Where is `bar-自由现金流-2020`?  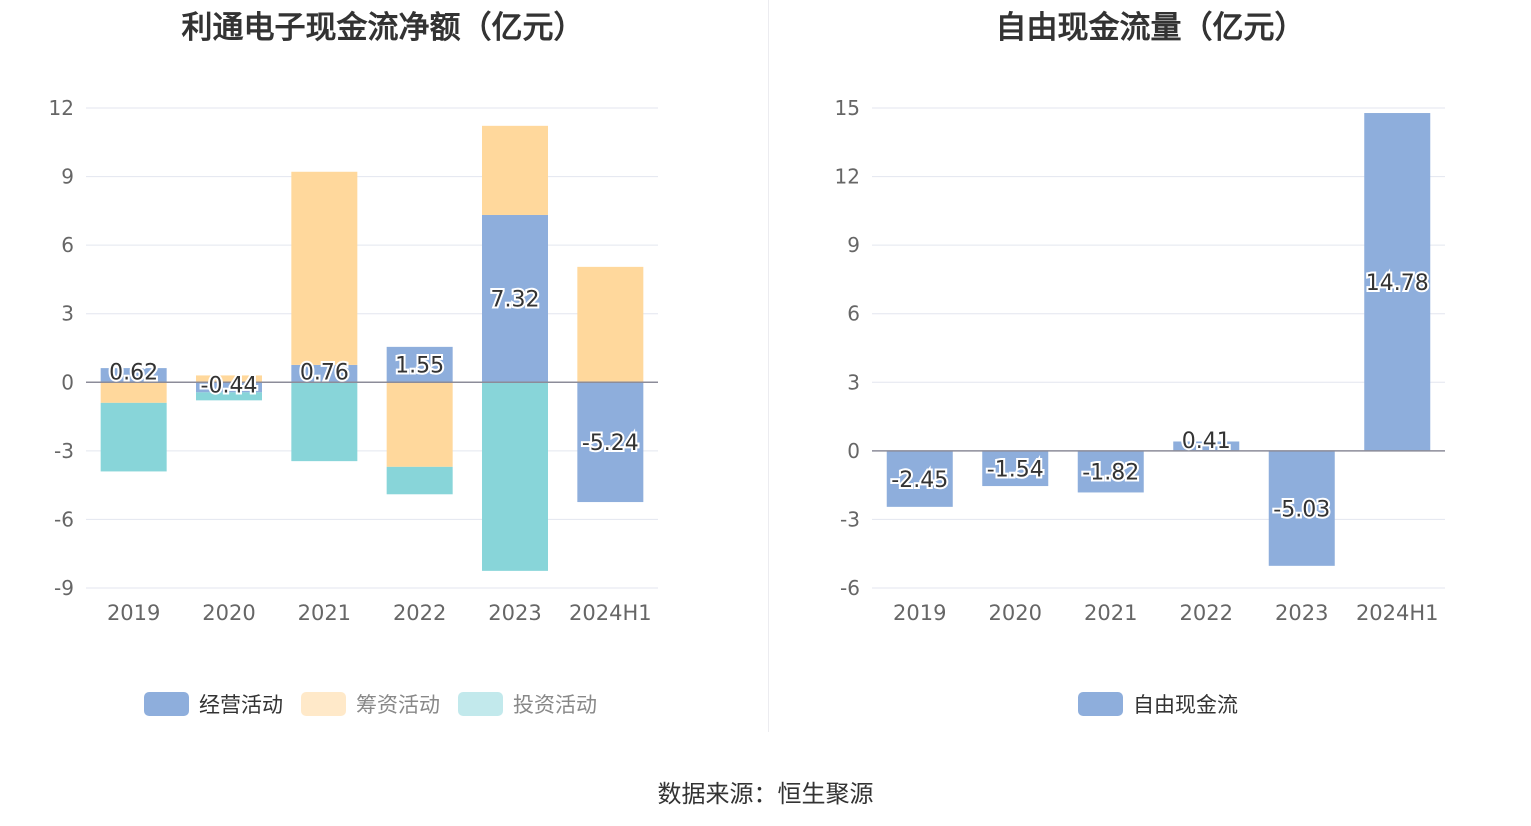
bar-自由现金流-2020 is located at coordinates (1015, 468).